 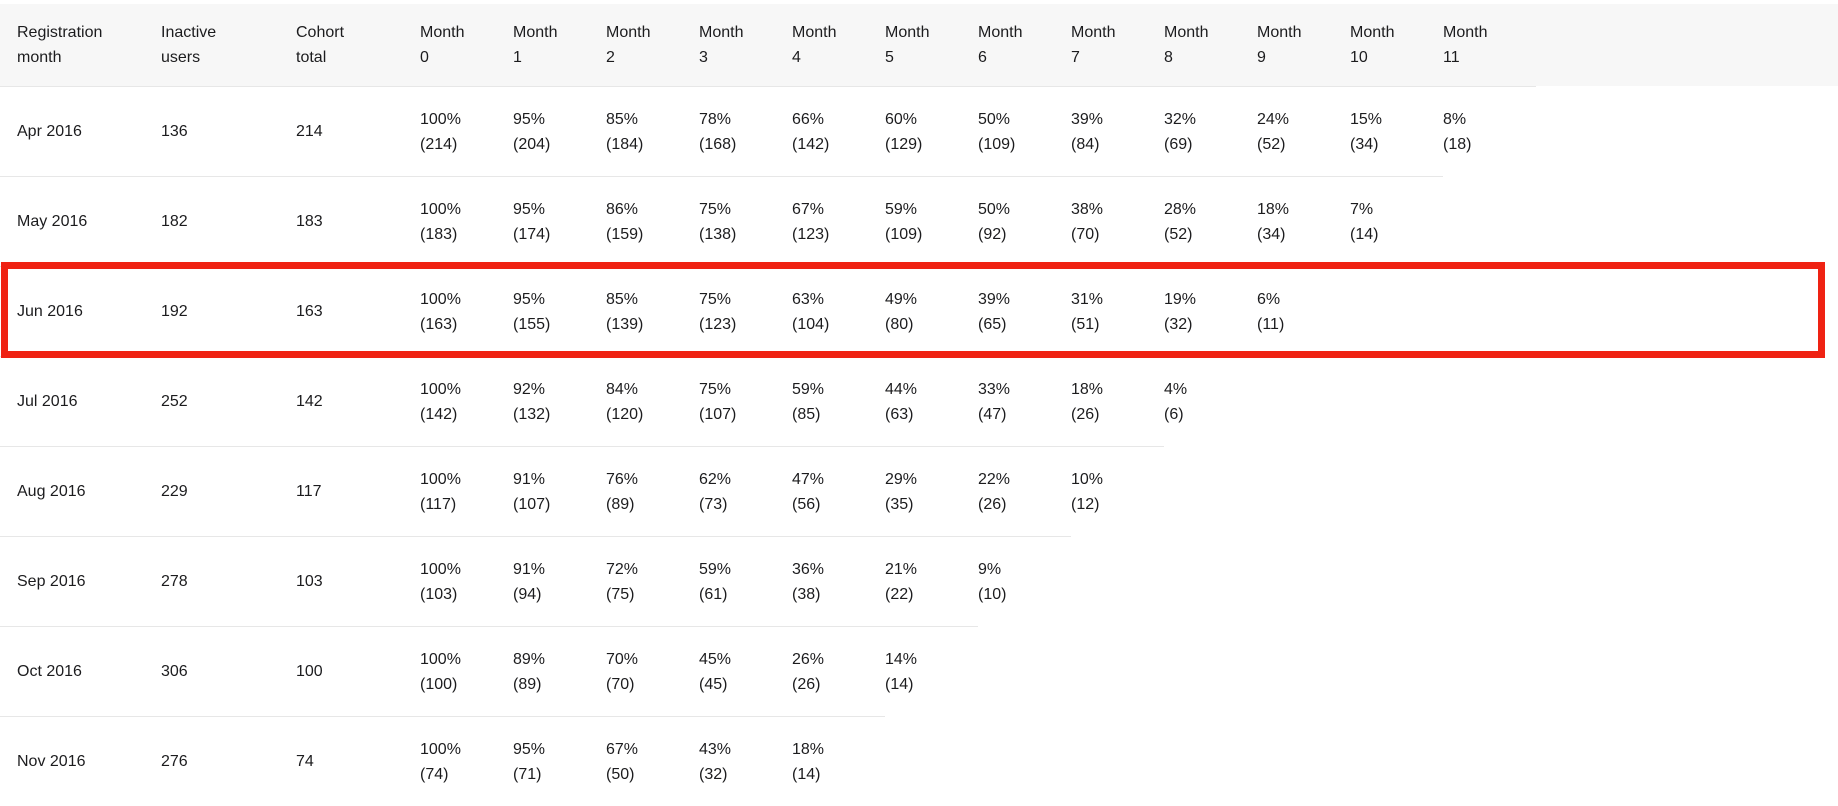 I want to click on retention-count-value: (34), so click(x=1271, y=234).